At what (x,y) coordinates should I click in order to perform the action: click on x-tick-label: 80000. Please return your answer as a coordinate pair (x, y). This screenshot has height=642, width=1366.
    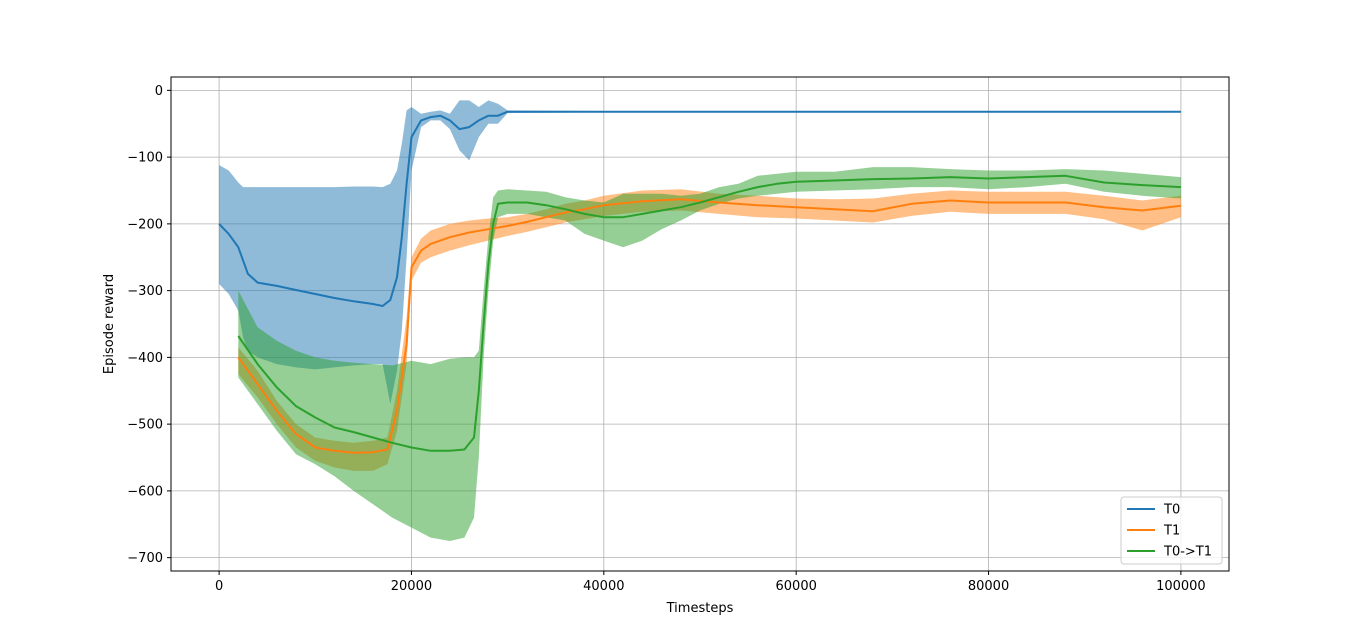
    Looking at the image, I should click on (988, 586).